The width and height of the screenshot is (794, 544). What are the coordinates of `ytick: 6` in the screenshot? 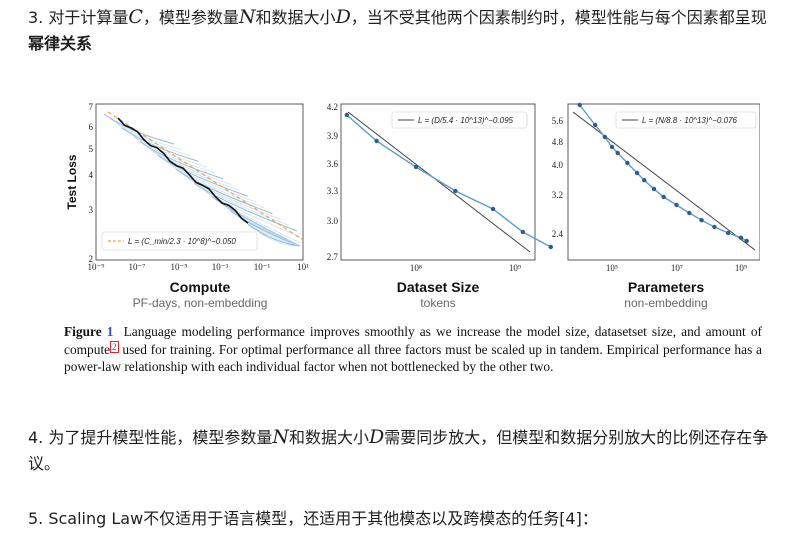 It's located at (91, 127).